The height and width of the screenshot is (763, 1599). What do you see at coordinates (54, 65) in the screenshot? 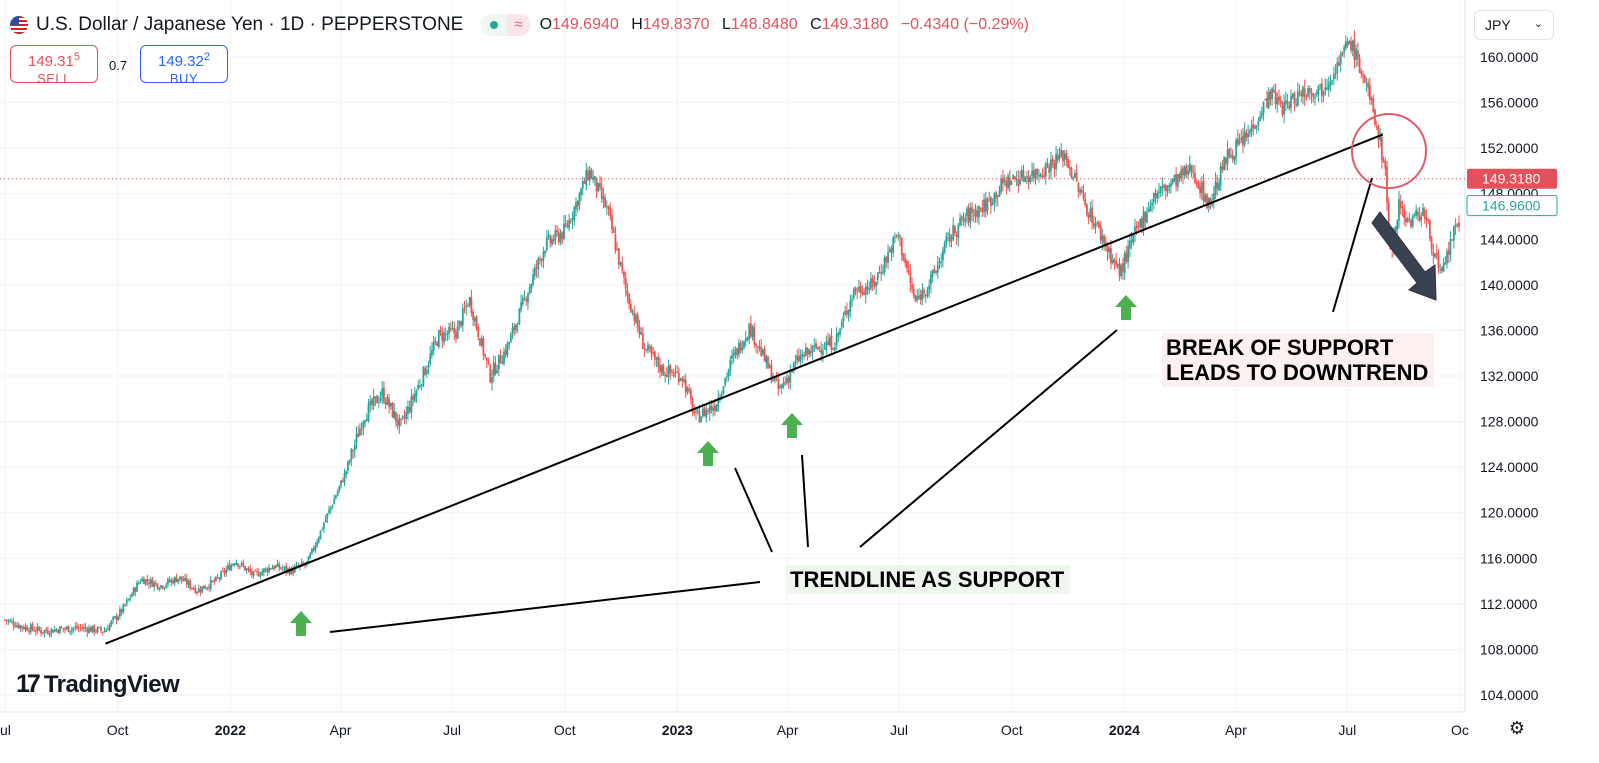
I see `sell-button: 149.315 SELL` at bounding box center [54, 65].